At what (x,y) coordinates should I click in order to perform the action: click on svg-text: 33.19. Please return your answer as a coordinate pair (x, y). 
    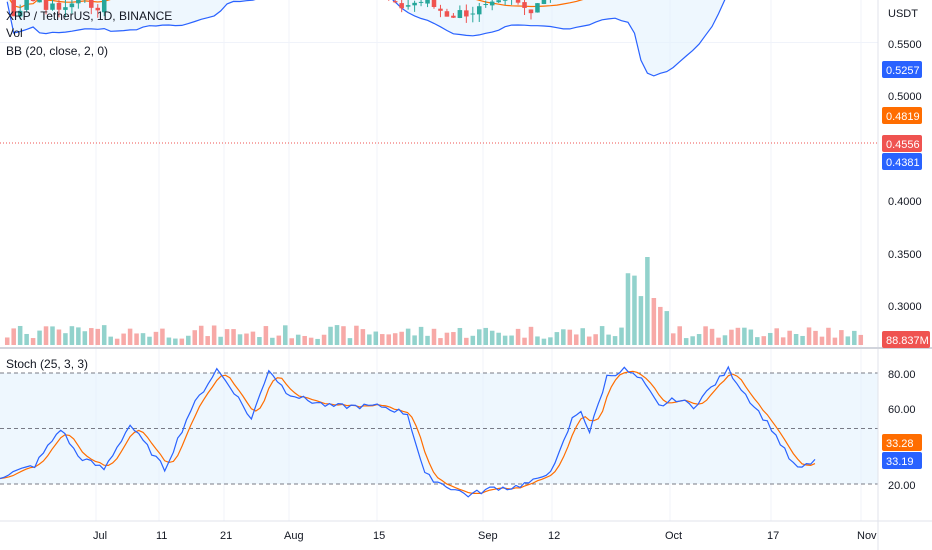
    Looking at the image, I should click on (900, 462).